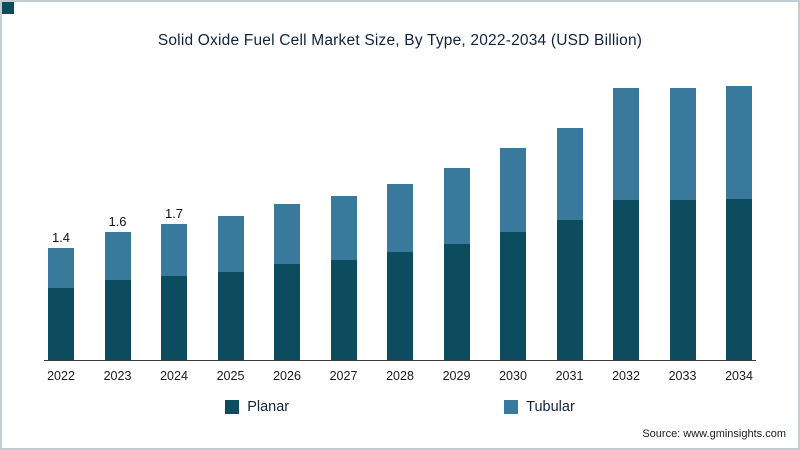 This screenshot has width=800, height=450. I want to click on bar-value-label: 1.7, so click(174, 213).